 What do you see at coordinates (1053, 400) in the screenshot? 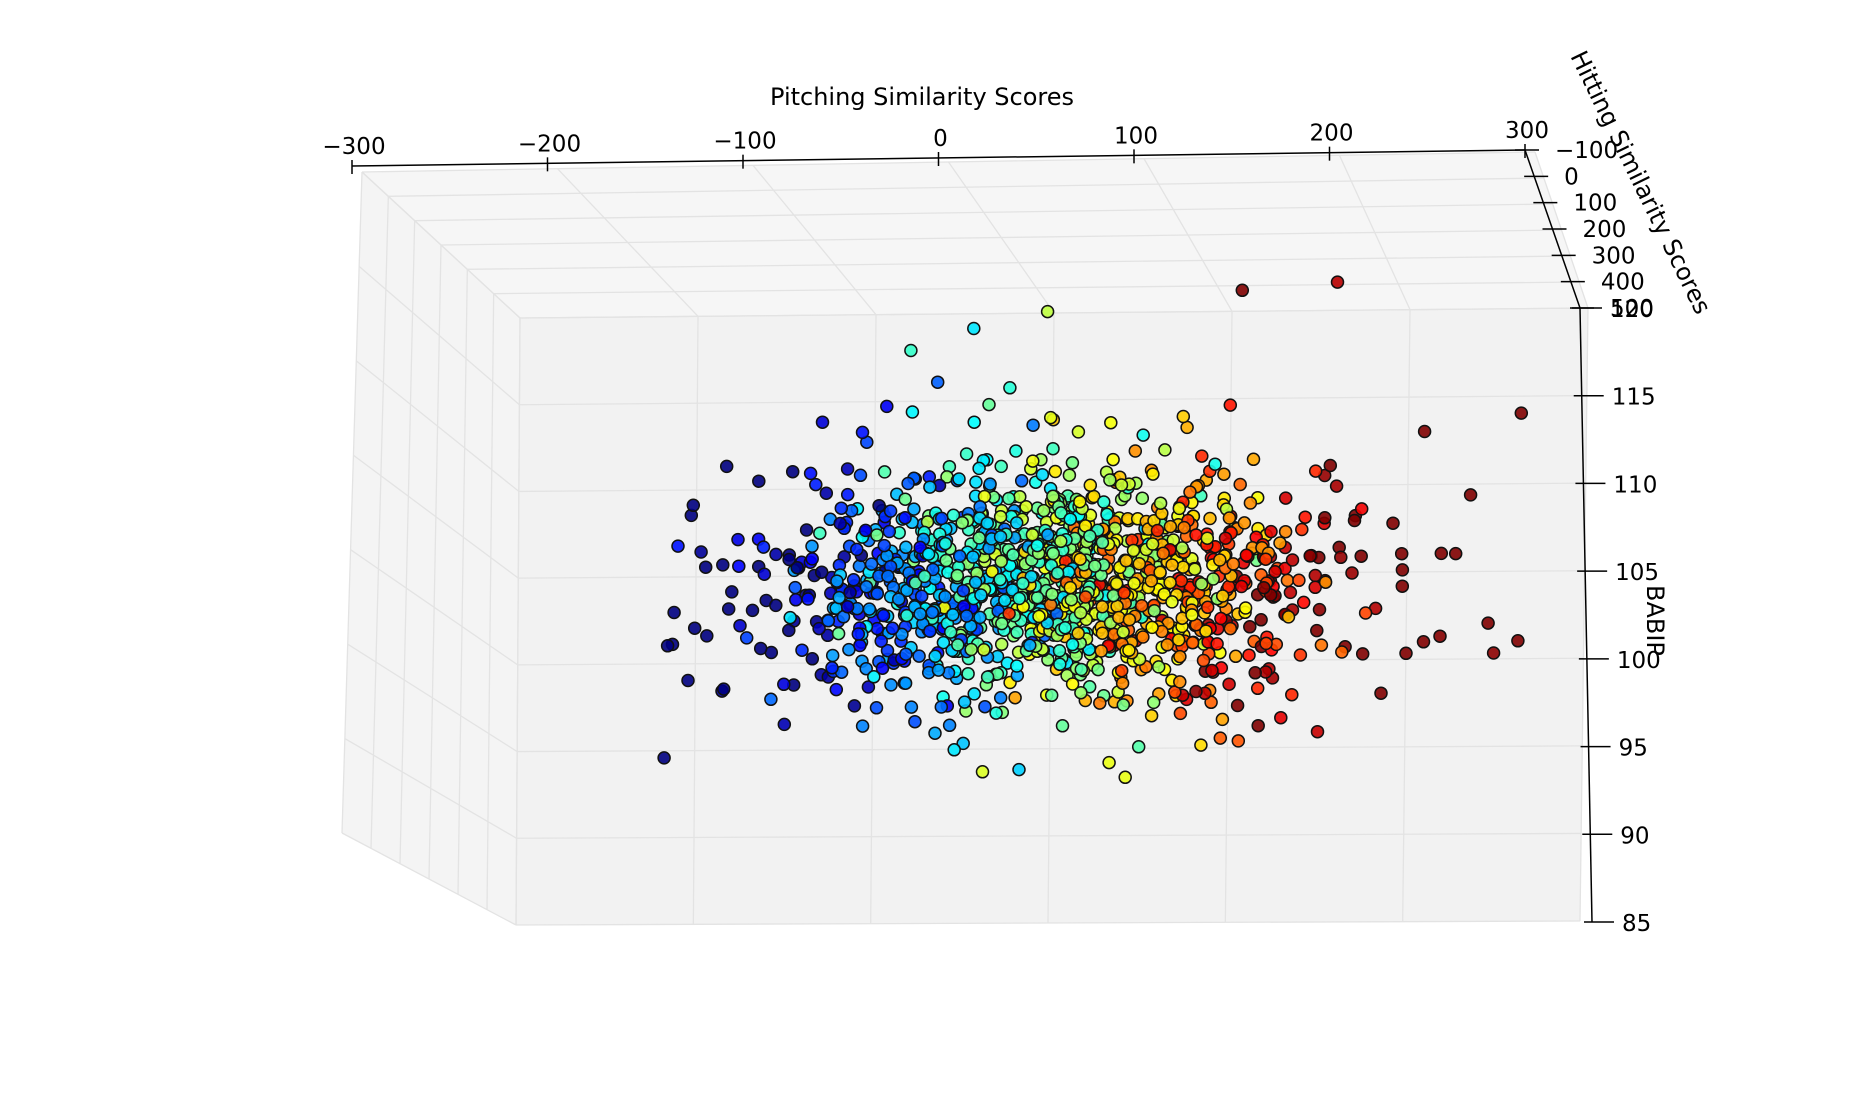
I see `front-grid-z` at bounding box center [1053, 400].